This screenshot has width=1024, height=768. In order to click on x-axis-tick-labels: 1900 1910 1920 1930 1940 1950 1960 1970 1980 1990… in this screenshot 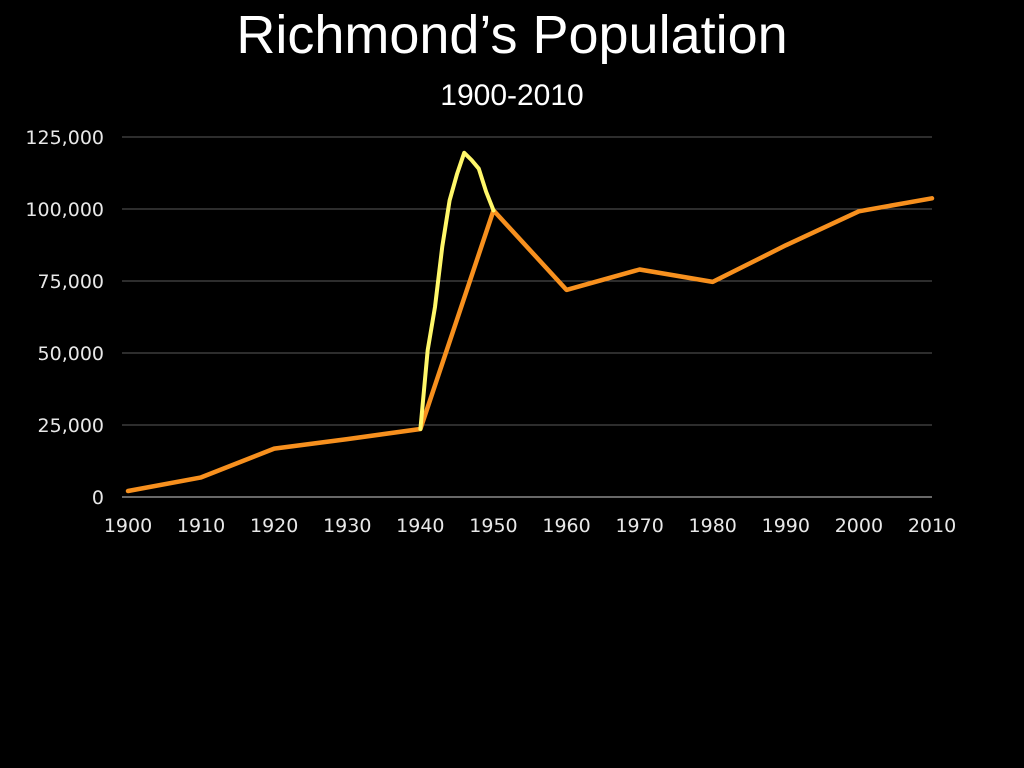, I will do `click(530, 526)`.